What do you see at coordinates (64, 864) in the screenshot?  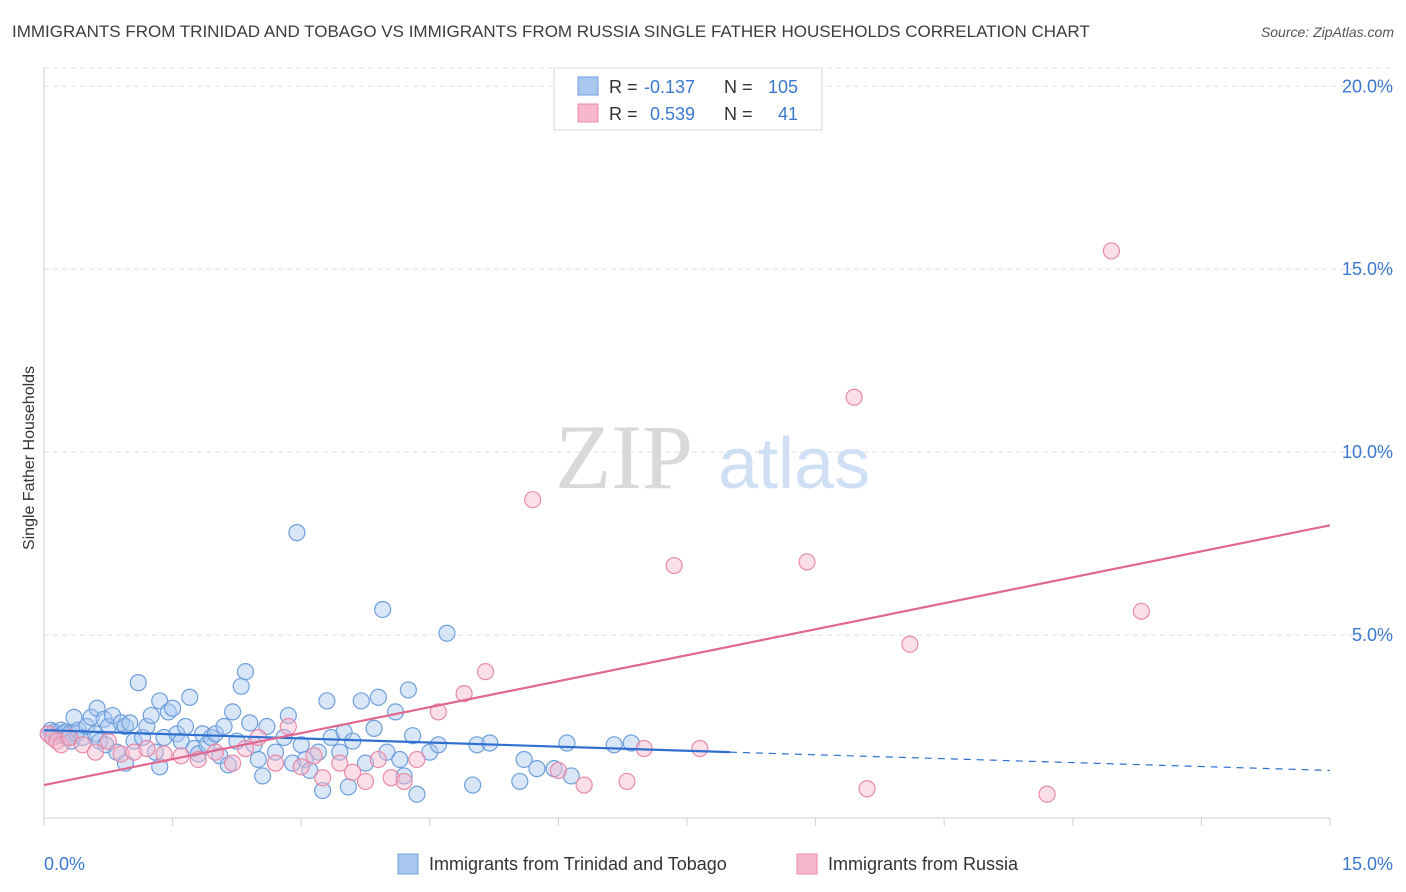 I see `x-tick-label: 0.0%` at bounding box center [64, 864].